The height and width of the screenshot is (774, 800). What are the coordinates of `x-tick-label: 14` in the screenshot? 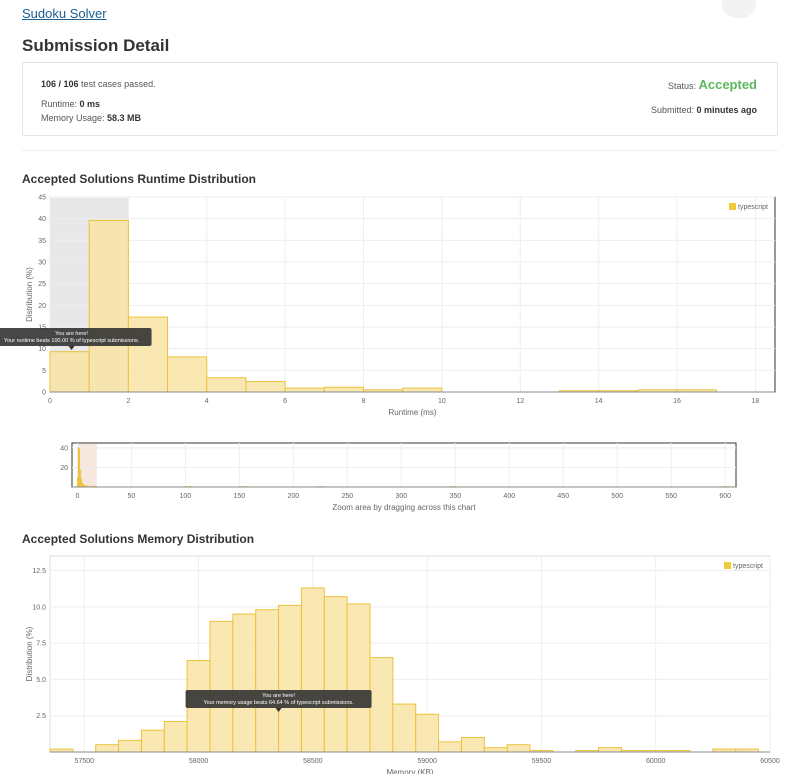 It's located at (599, 401).